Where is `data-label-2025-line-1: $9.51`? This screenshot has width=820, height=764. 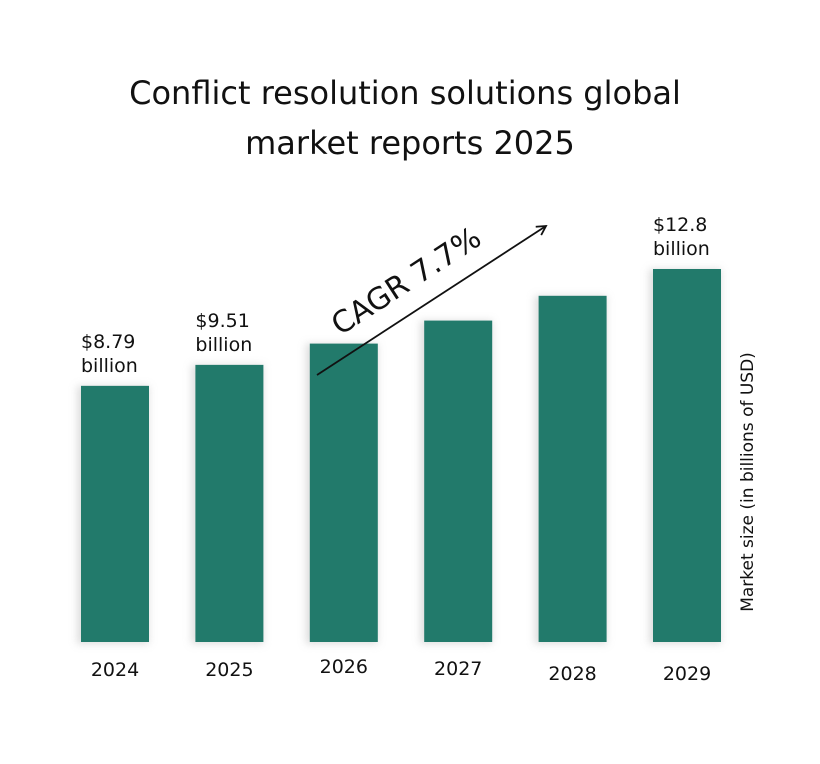 data-label-2025-line-1: $9.51 is located at coordinates (222, 321).